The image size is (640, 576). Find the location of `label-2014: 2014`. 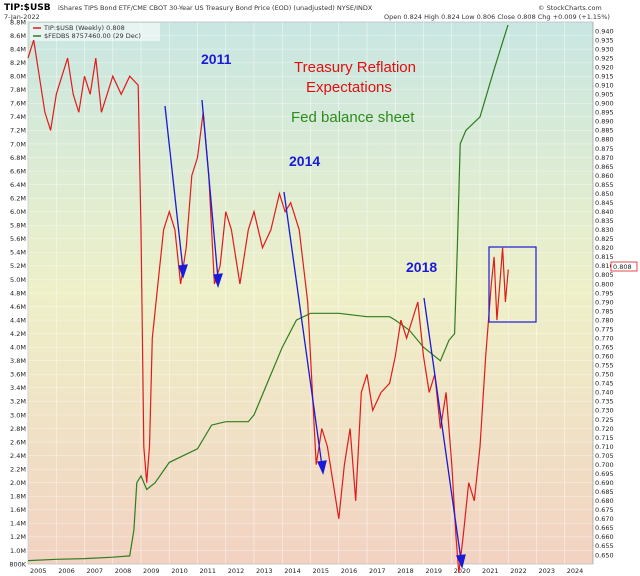

label-2014: 2014 is located at coordinates (304, 161).